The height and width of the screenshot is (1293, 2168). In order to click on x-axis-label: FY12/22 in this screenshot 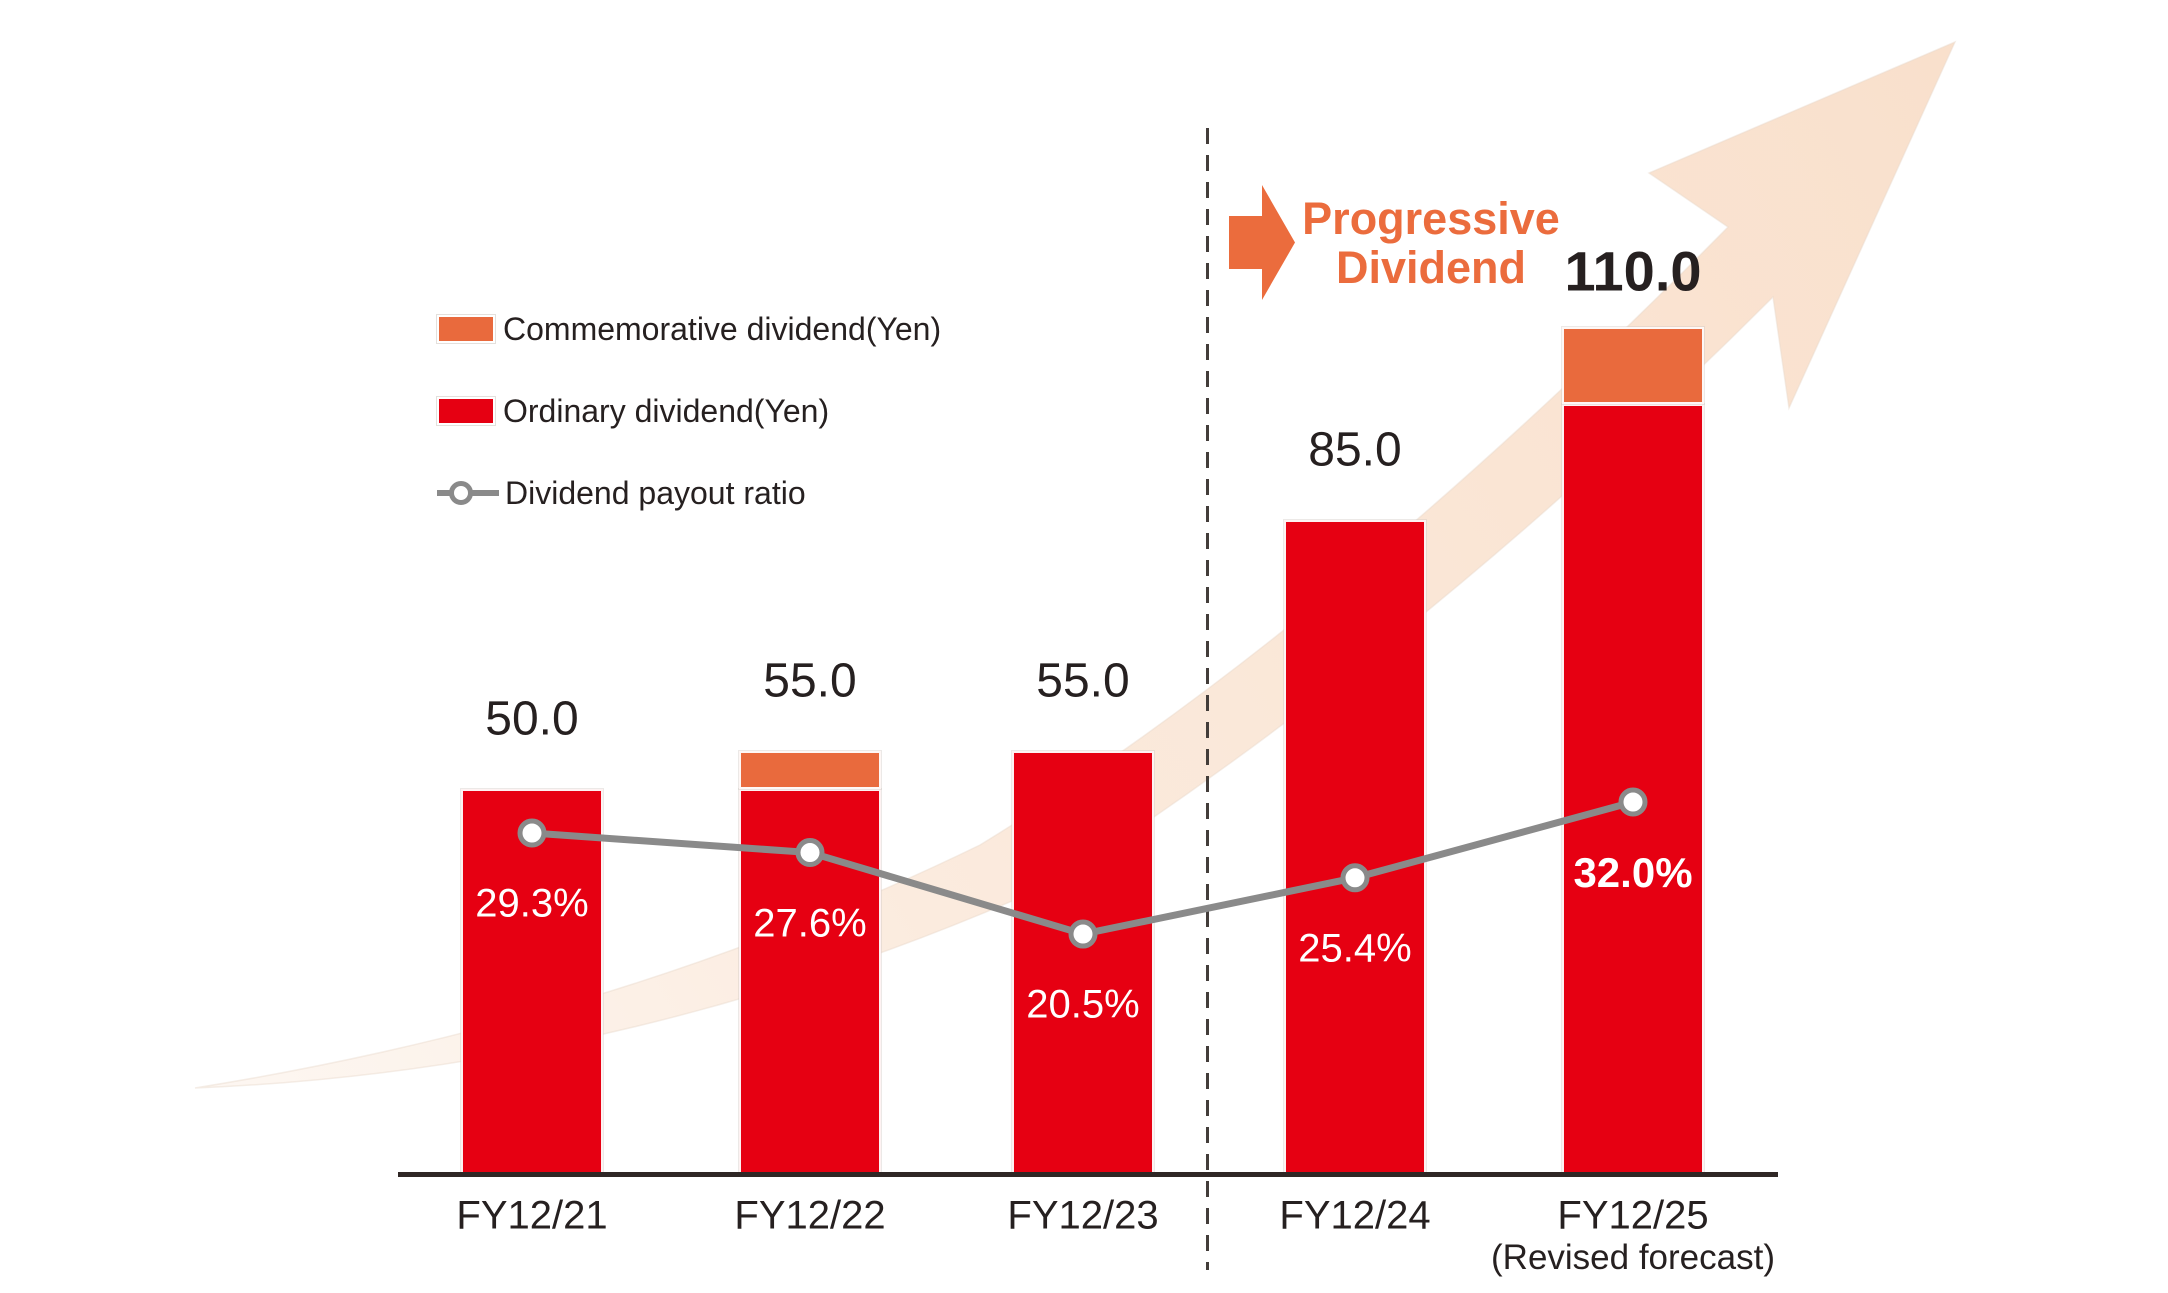, I will do `click(810, 1215)`.